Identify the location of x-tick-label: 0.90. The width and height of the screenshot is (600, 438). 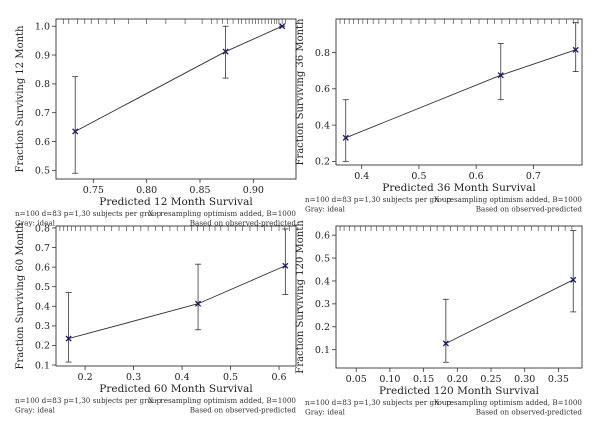
(253, 190).